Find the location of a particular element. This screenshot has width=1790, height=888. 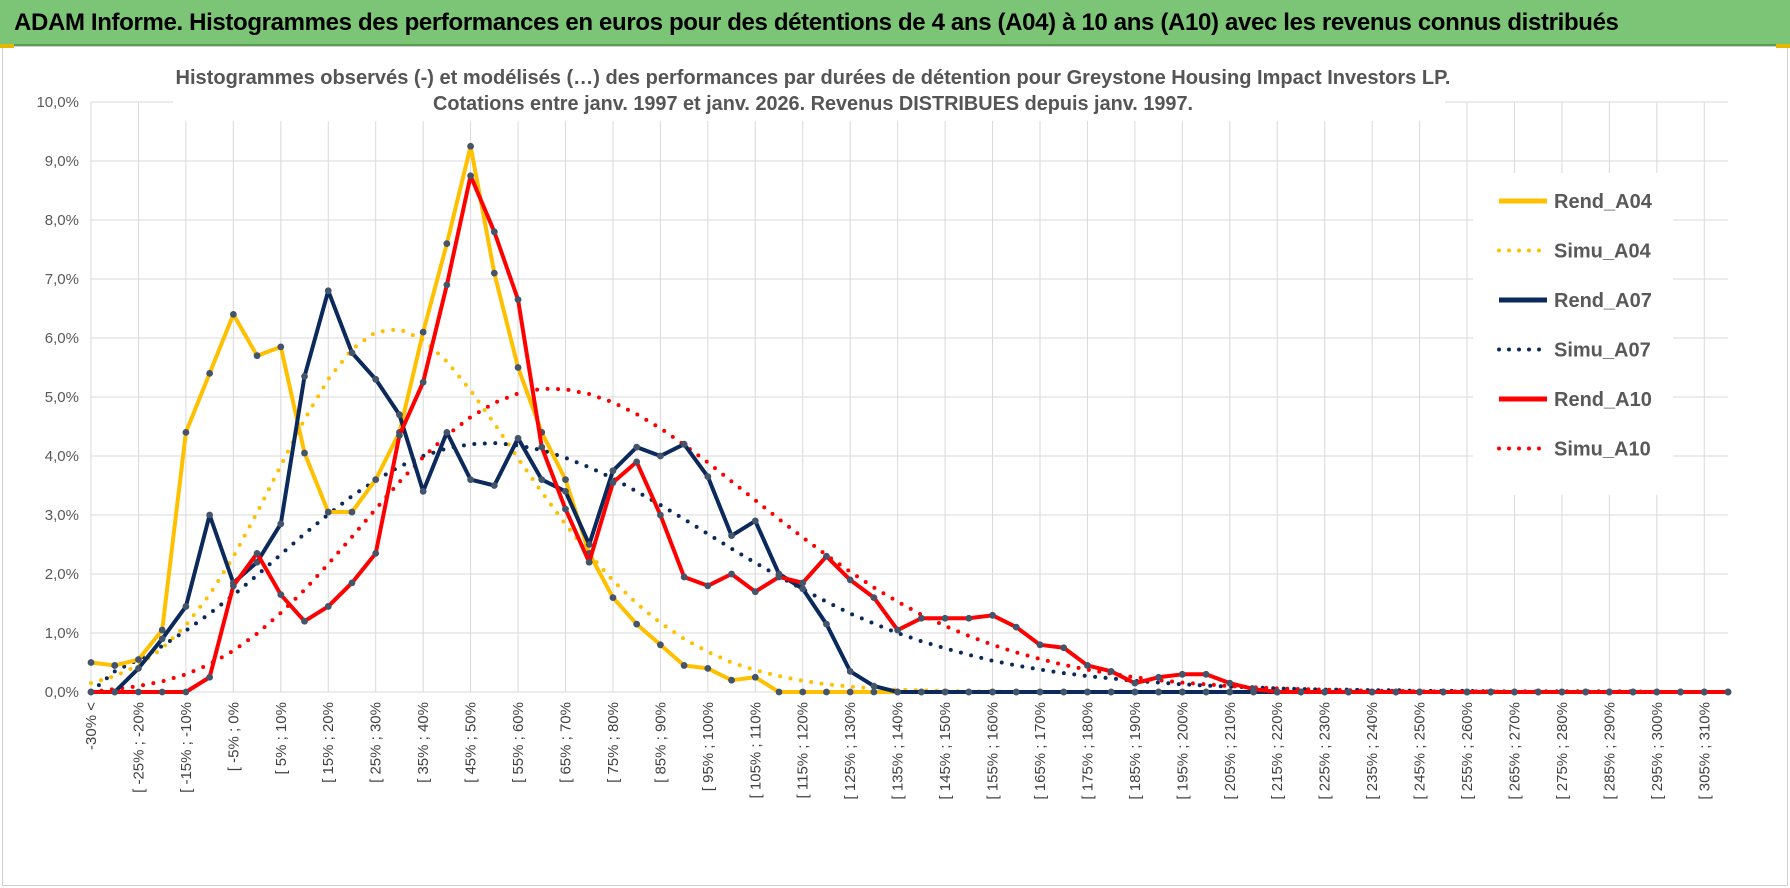

x-tick-label: [ 265% ; 270% is located at coordinates (1514, 751).